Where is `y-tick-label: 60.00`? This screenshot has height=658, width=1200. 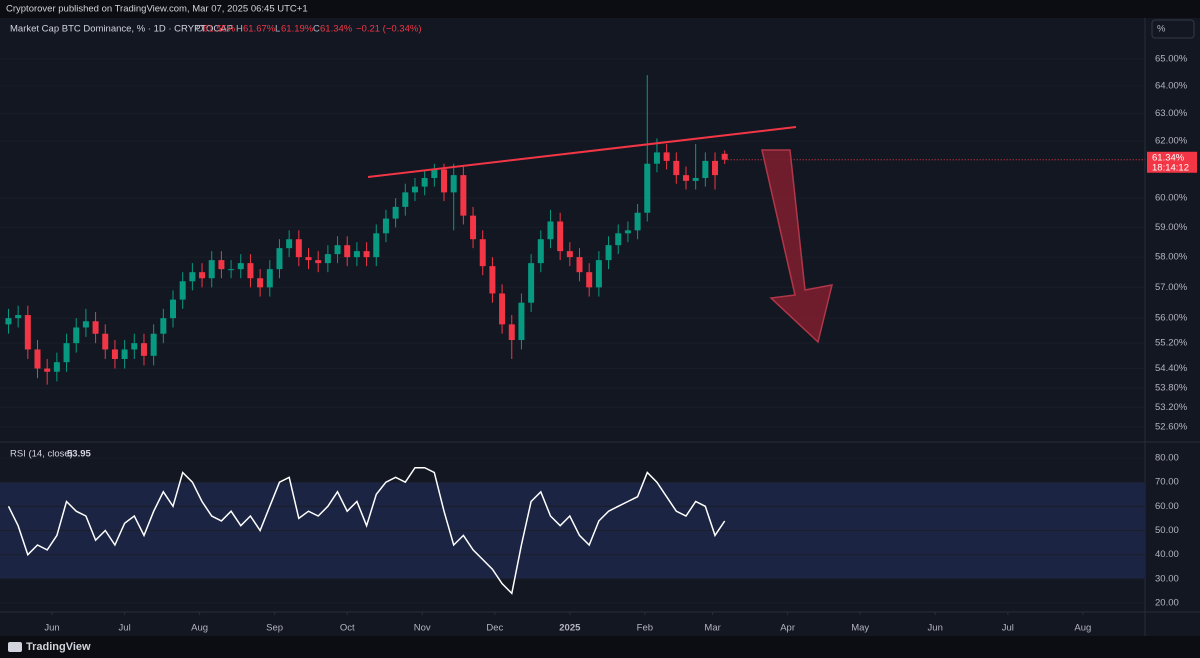
y-tick-label: 60.00 is located at coordinates (1167, 506).